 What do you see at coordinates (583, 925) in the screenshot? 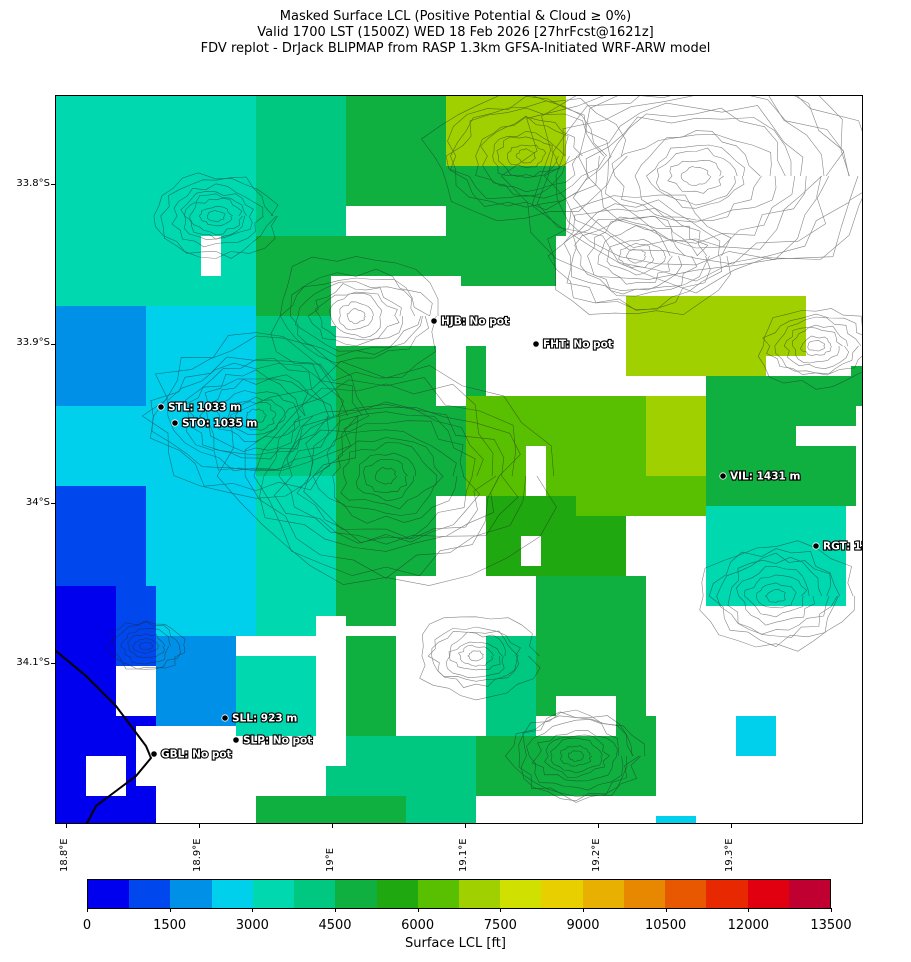
I see `colorbar-tick-label: 9000` at bounding box center [583, 925].